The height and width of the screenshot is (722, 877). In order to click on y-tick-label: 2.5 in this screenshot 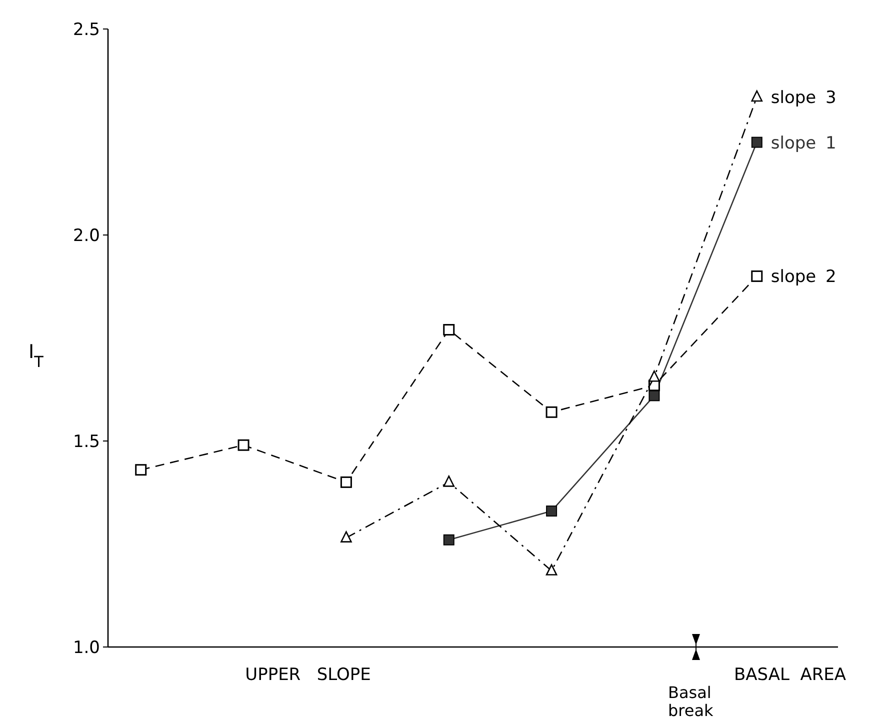, I will do `click(86, 30)`.